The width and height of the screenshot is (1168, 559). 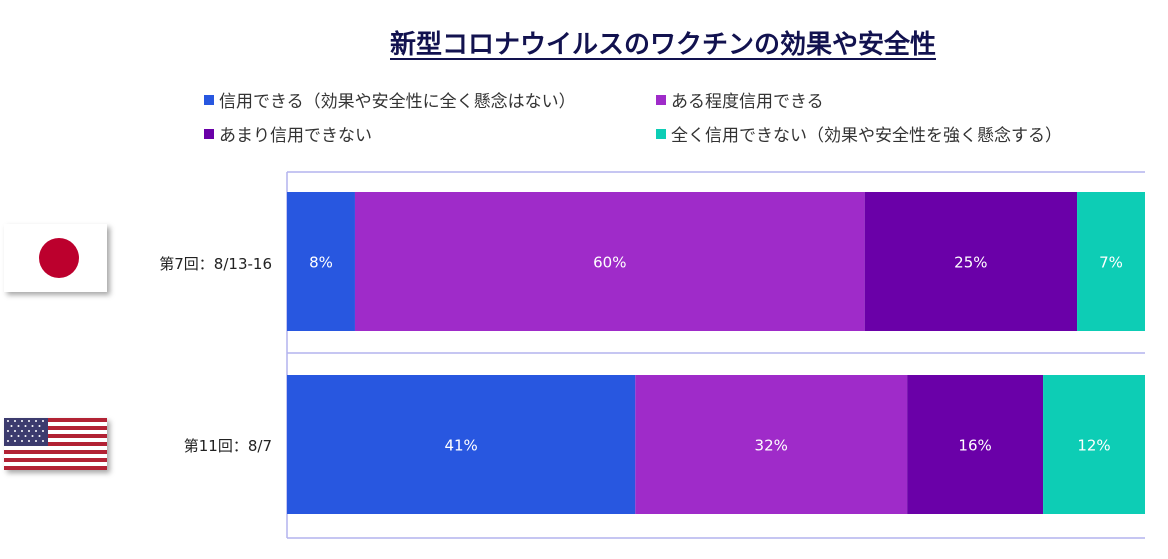 I want to click on us-flag-icon, so click(x=55, y=444).